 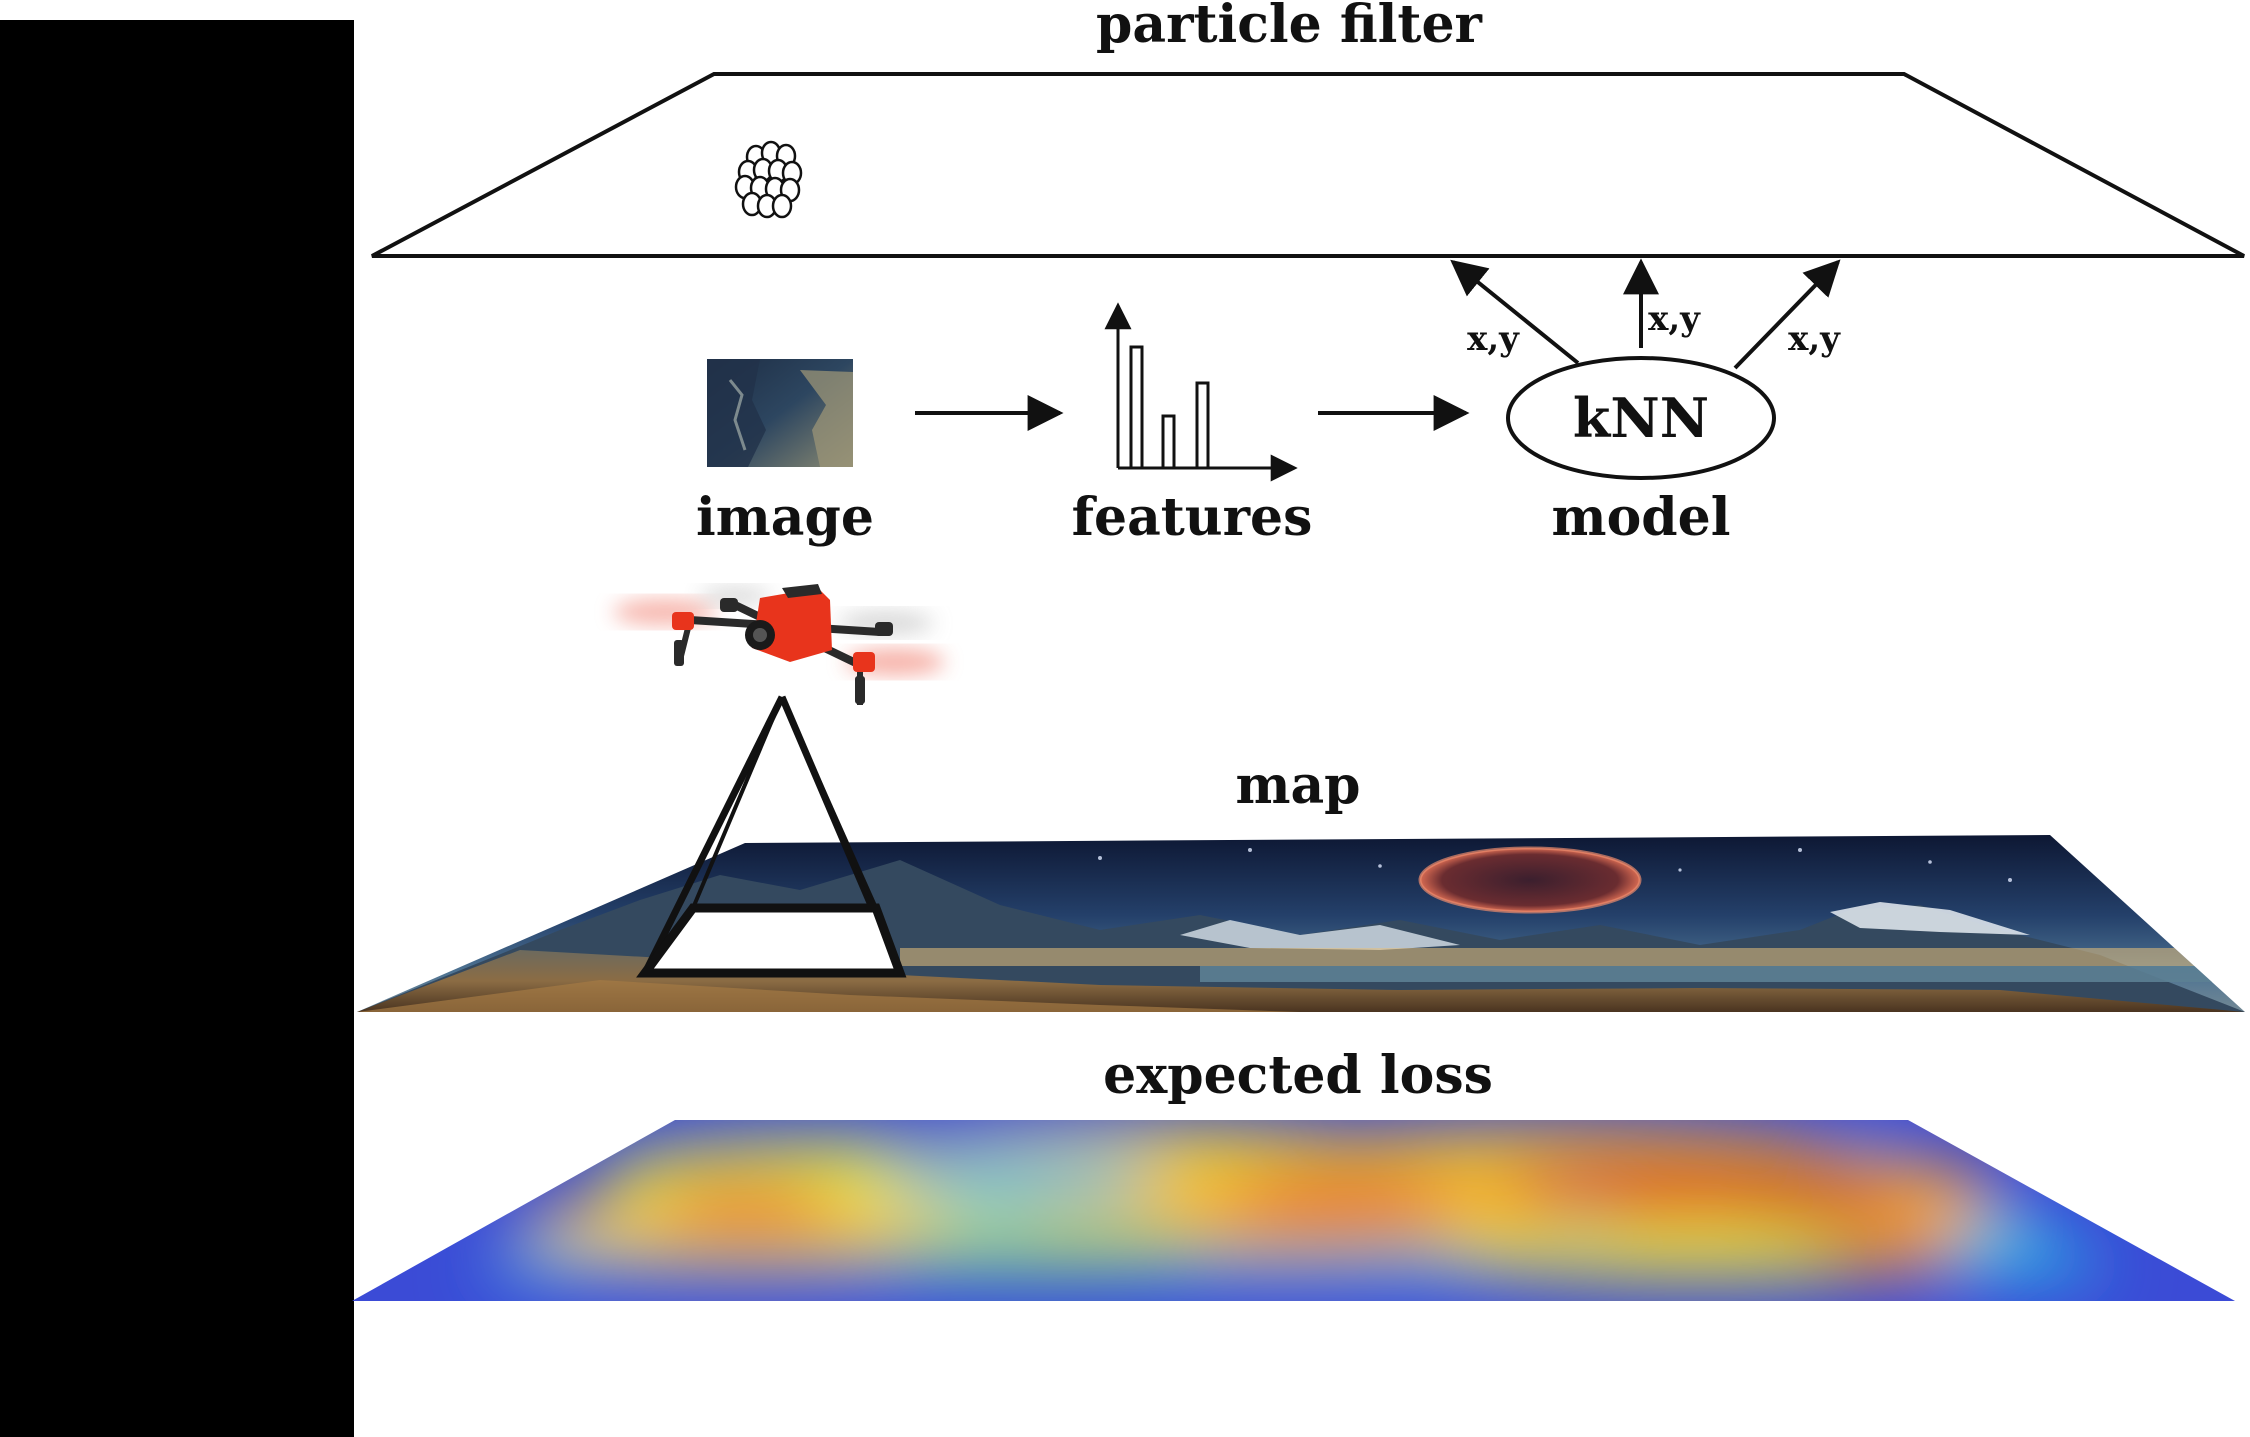 I want to click on knn-label: kNN, so click(x=1641, y=418).